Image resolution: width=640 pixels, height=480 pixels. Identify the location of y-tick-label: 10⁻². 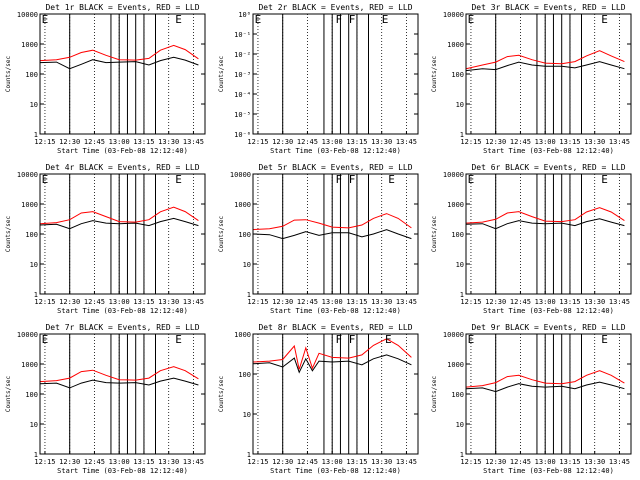
(242, 55).